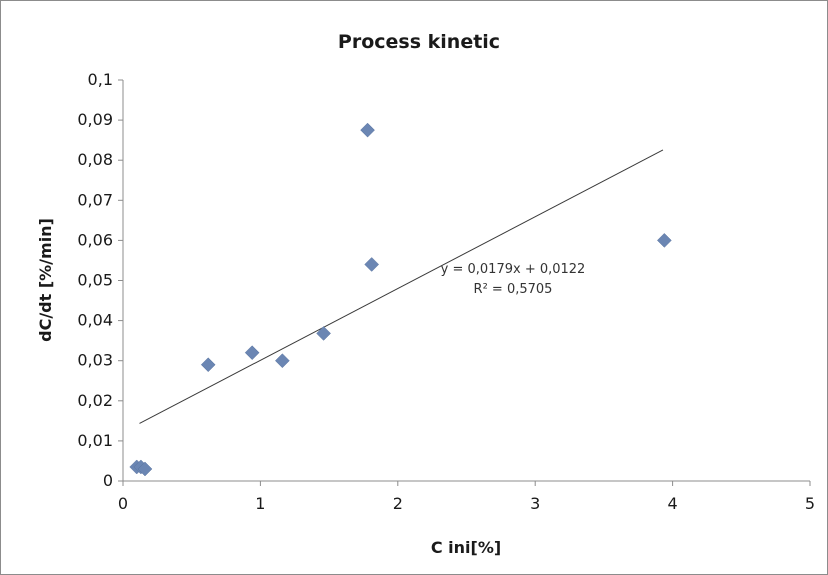  Describe the element at coordinates (513, 289) in the screenshot. I see `trendline-r-squared: R² = 0,5705` at that location.